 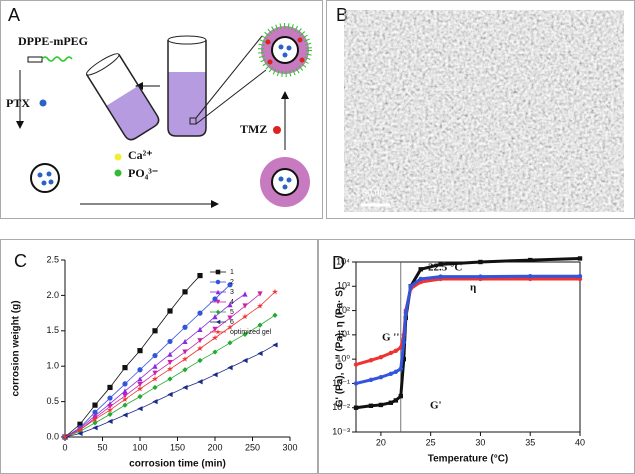 What do you see at coordinates (139, 447) in the screenshot?
I see `x-tick-label: 100` at bounding box center [139, 447].